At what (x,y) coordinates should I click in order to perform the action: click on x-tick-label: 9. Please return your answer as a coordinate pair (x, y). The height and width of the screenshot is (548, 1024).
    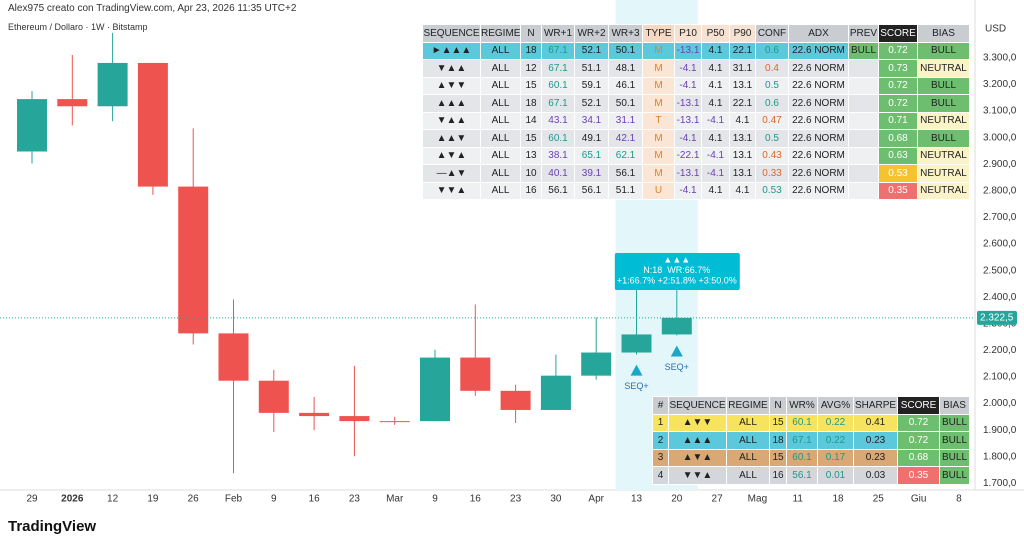
    Looking at the image, I should click on (274, 499).